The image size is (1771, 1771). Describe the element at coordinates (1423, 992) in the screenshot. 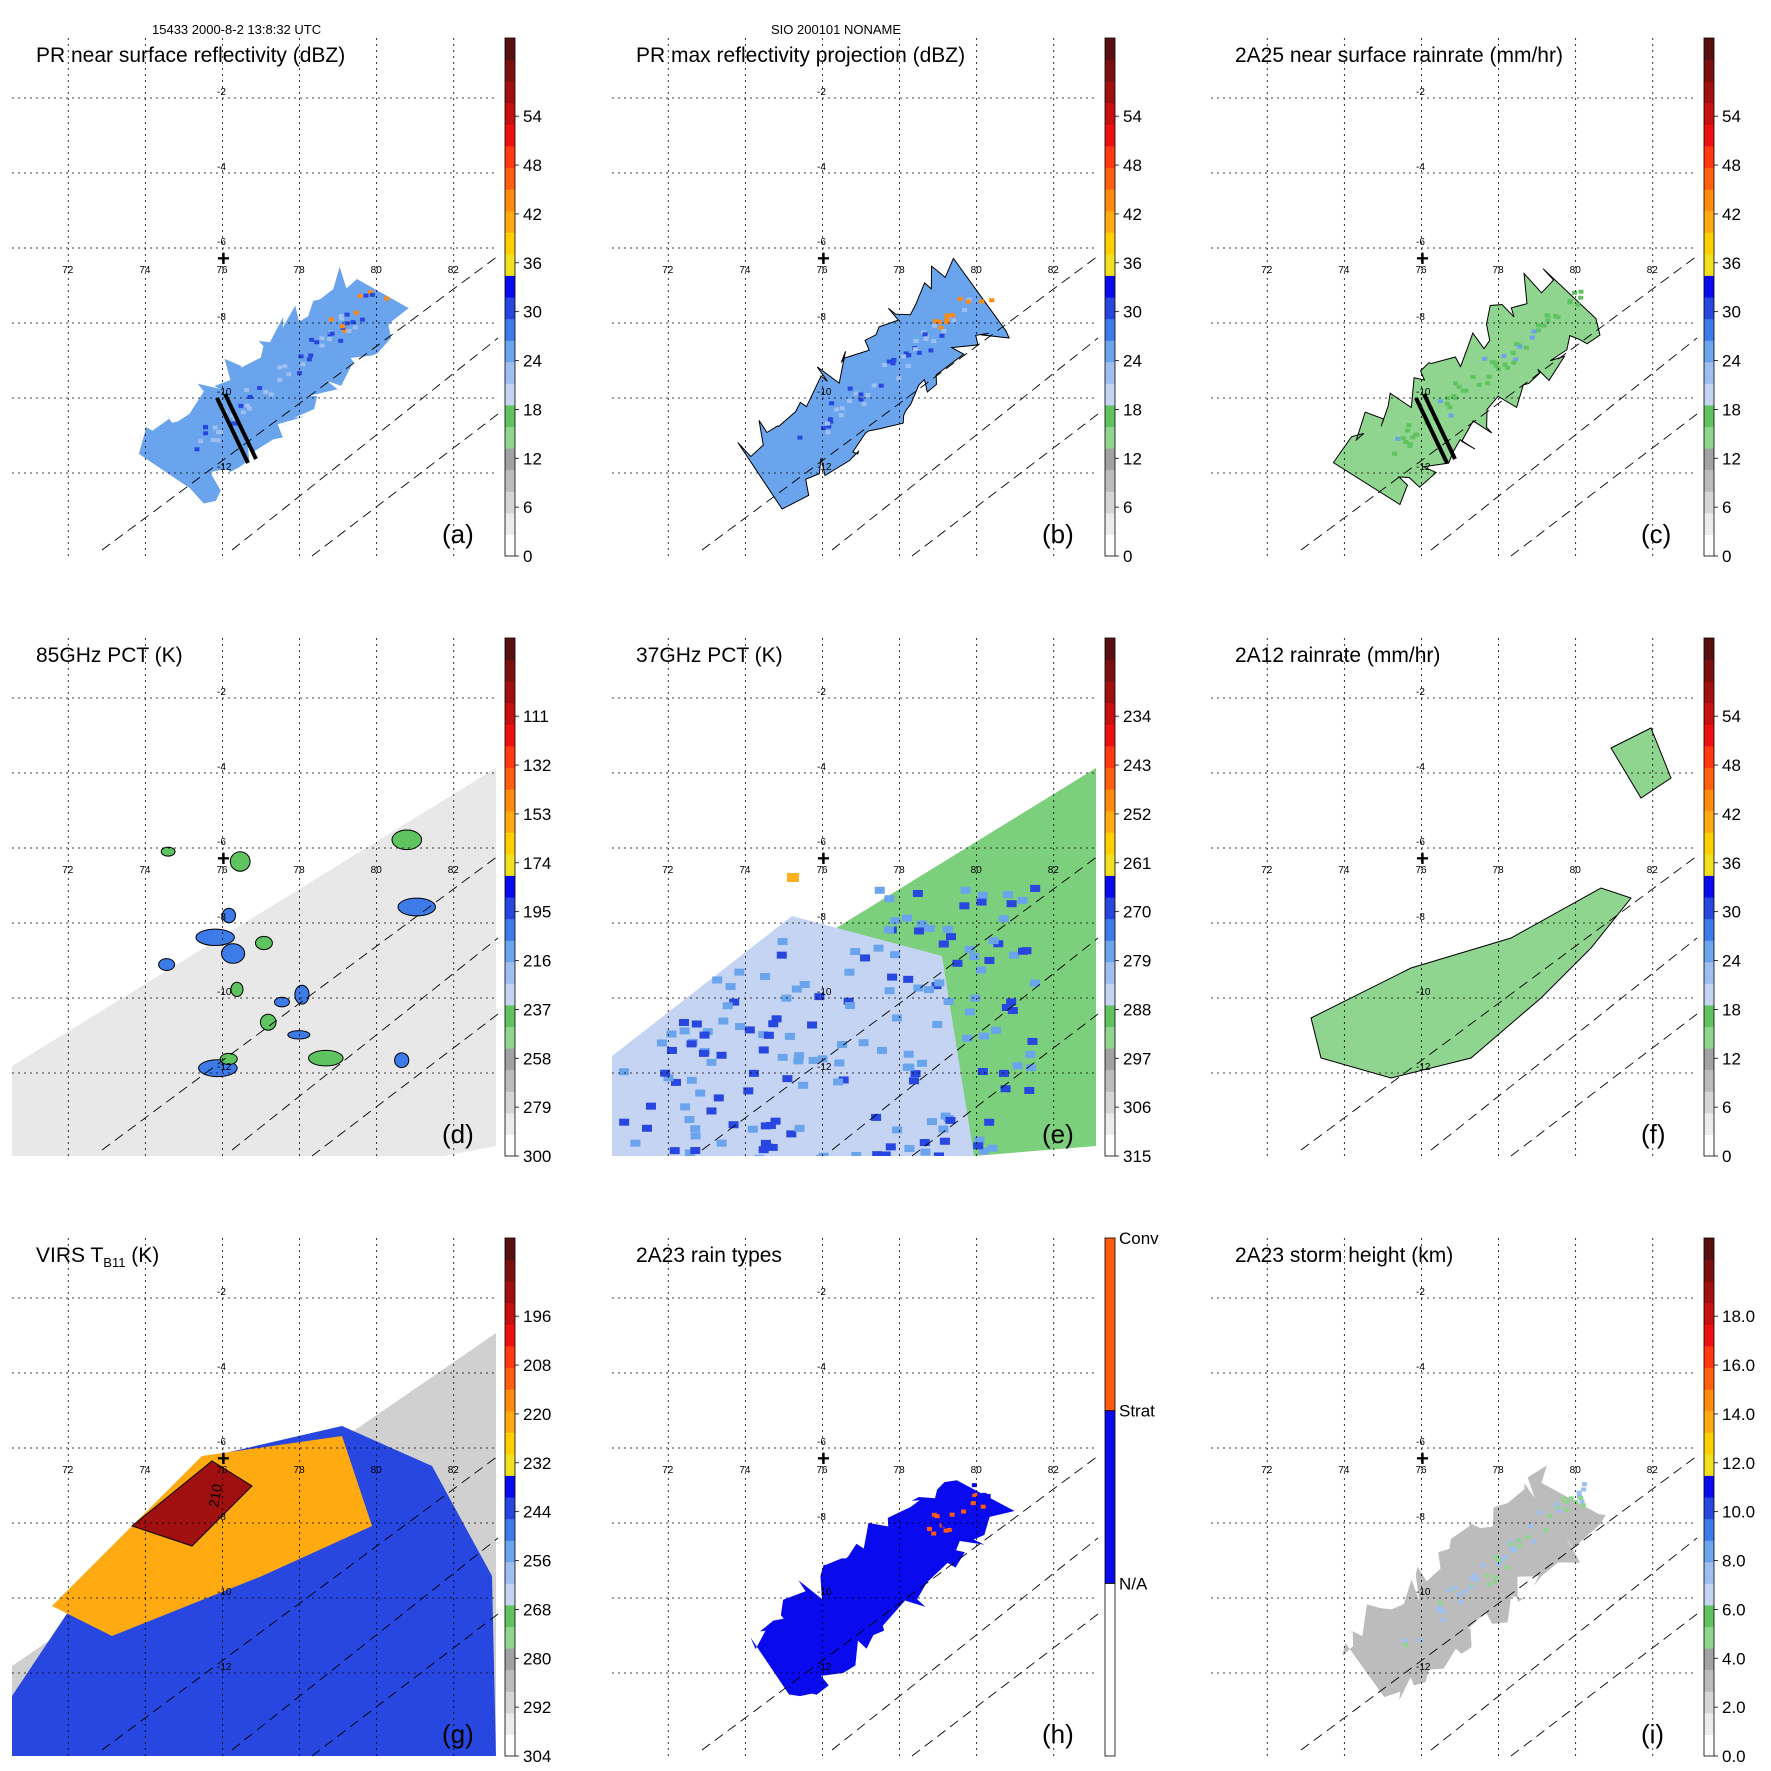

I see `lat-label: -10` at that location.